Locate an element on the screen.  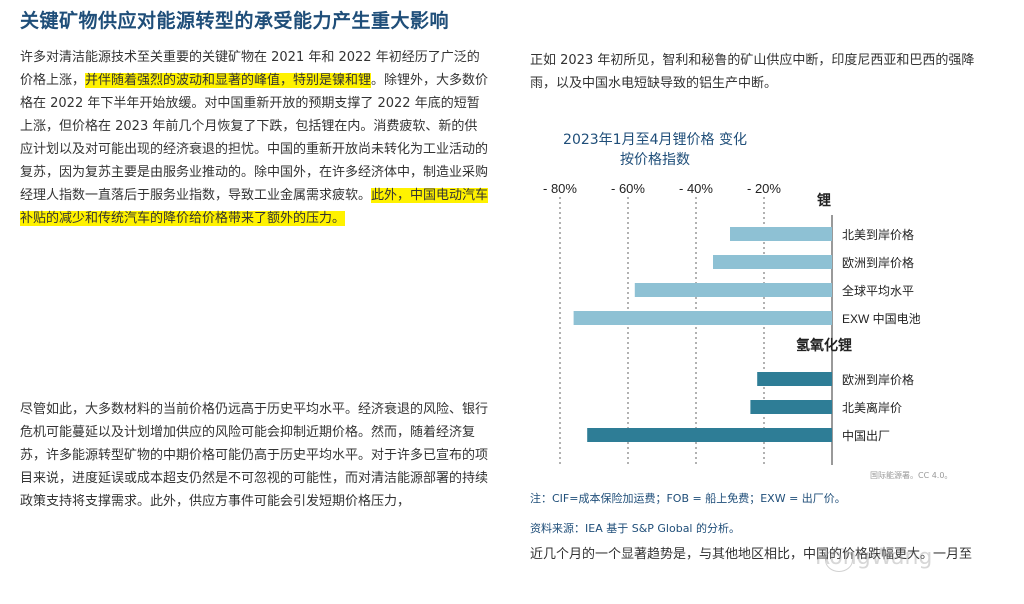
chart-title-line2: 按价格指数 is located at coordinates (655, 160).